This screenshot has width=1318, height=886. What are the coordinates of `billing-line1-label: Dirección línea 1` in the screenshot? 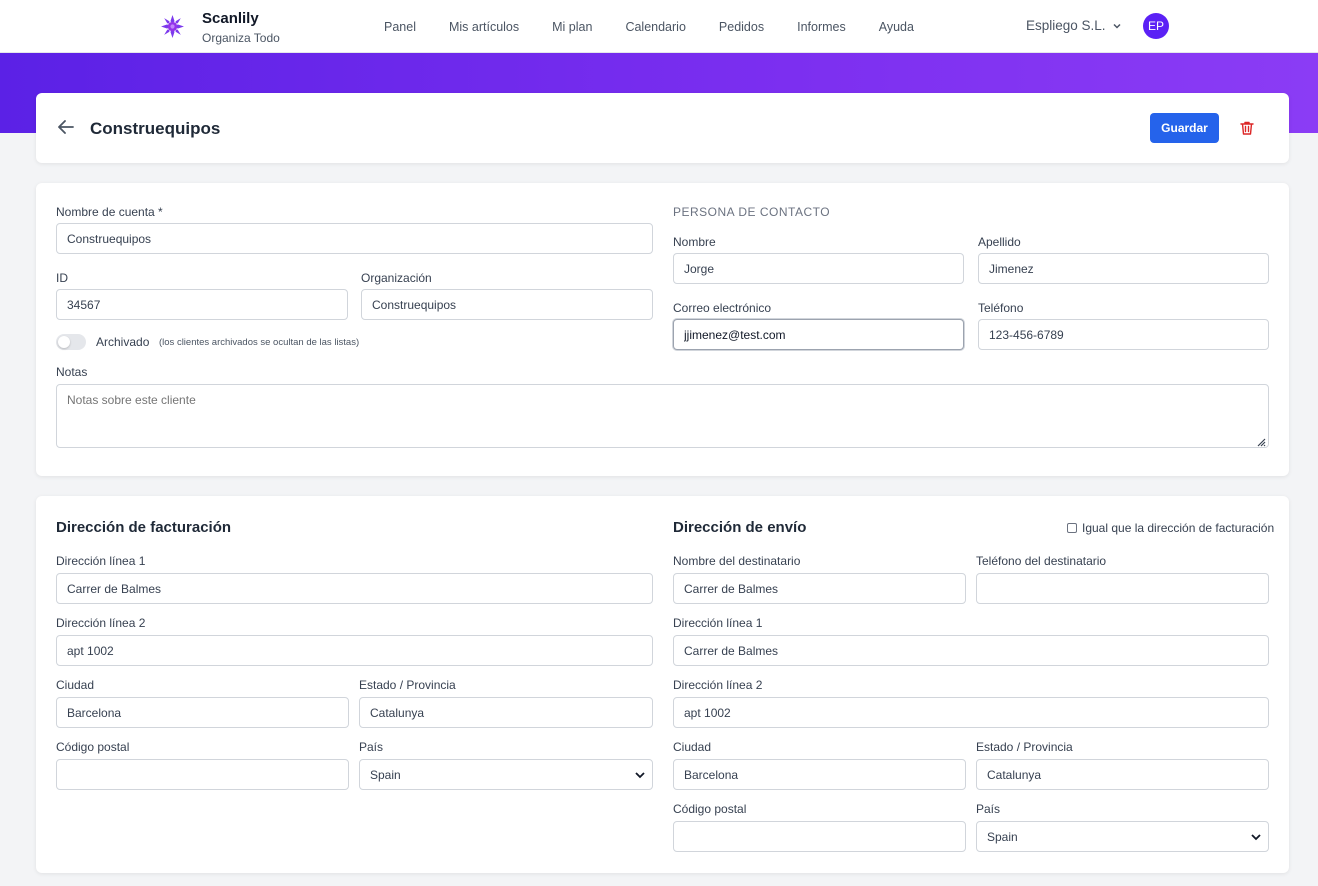 It's located at (101, 561).